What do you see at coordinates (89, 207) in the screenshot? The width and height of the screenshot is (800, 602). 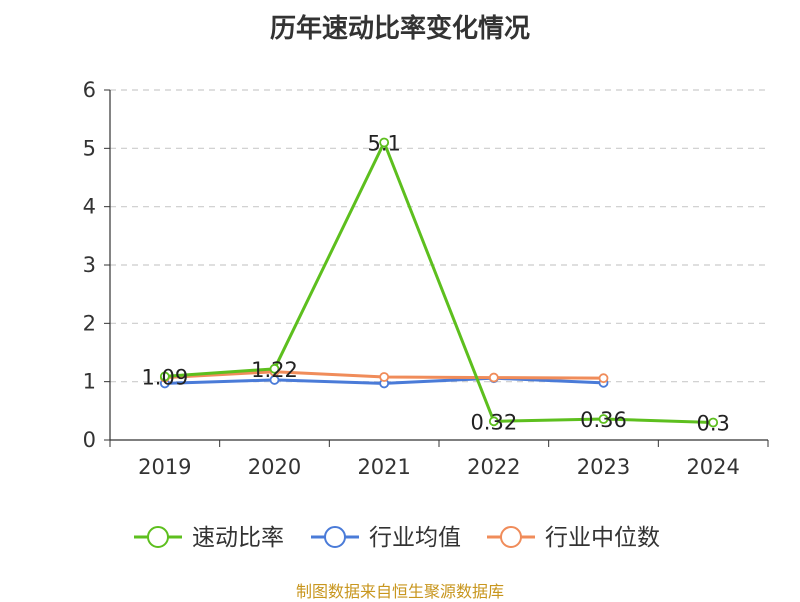 I see `y-tick-label: 4` at bounding box center [89, 207].